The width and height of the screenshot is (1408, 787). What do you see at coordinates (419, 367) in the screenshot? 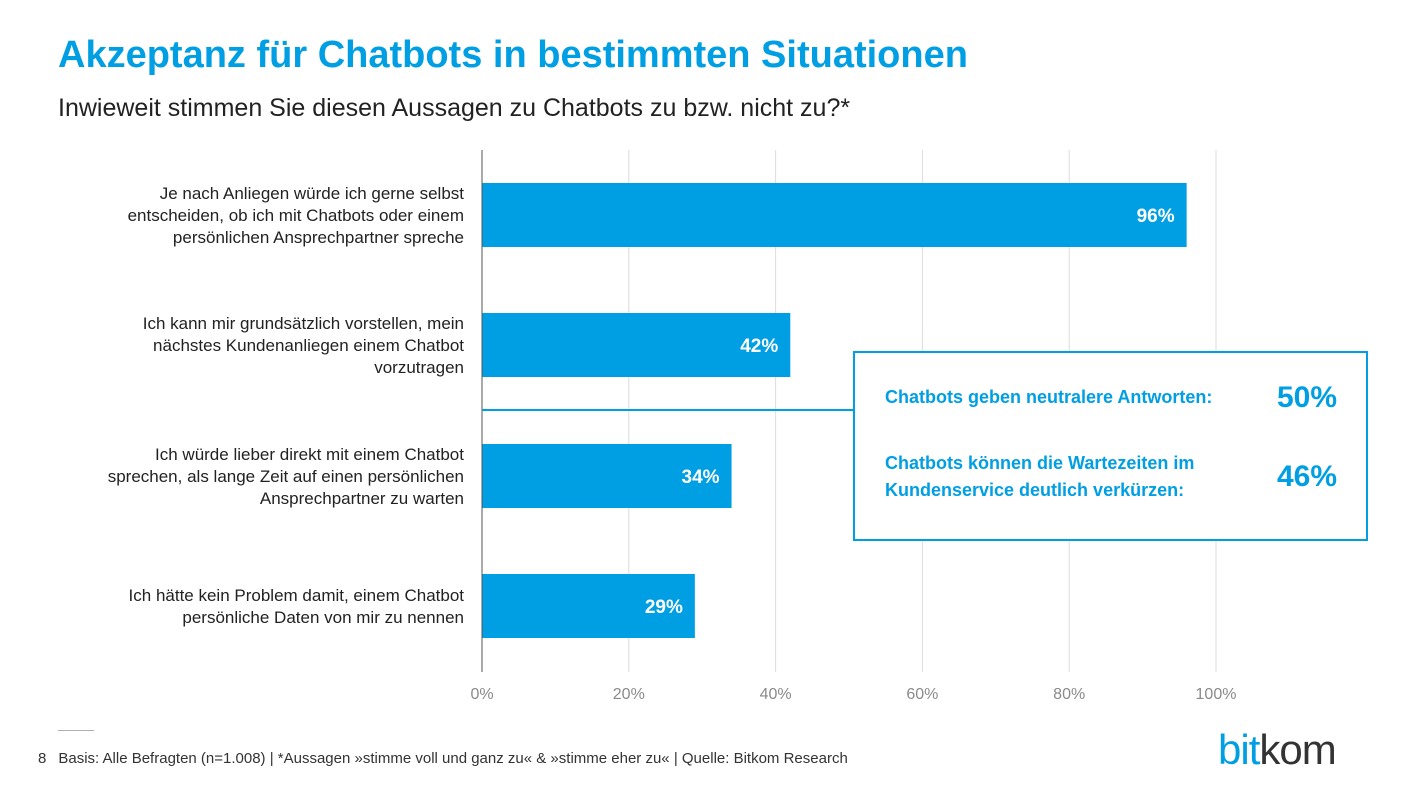
I see `category-label: vorzutragen` at bounding box center [419, 367].